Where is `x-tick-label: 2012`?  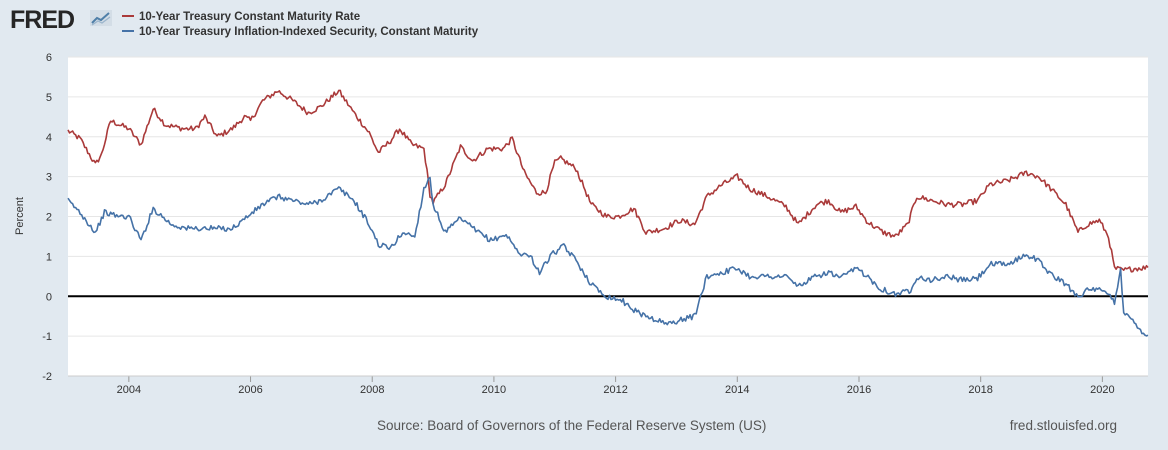 x-tick-label: 2012 is located at coordinates (615, 390).